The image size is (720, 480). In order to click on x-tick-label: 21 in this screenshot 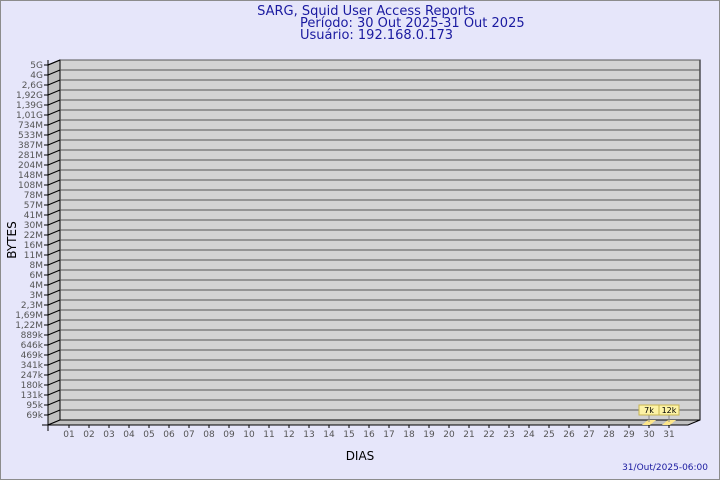, I will do `click(468, 435)`.